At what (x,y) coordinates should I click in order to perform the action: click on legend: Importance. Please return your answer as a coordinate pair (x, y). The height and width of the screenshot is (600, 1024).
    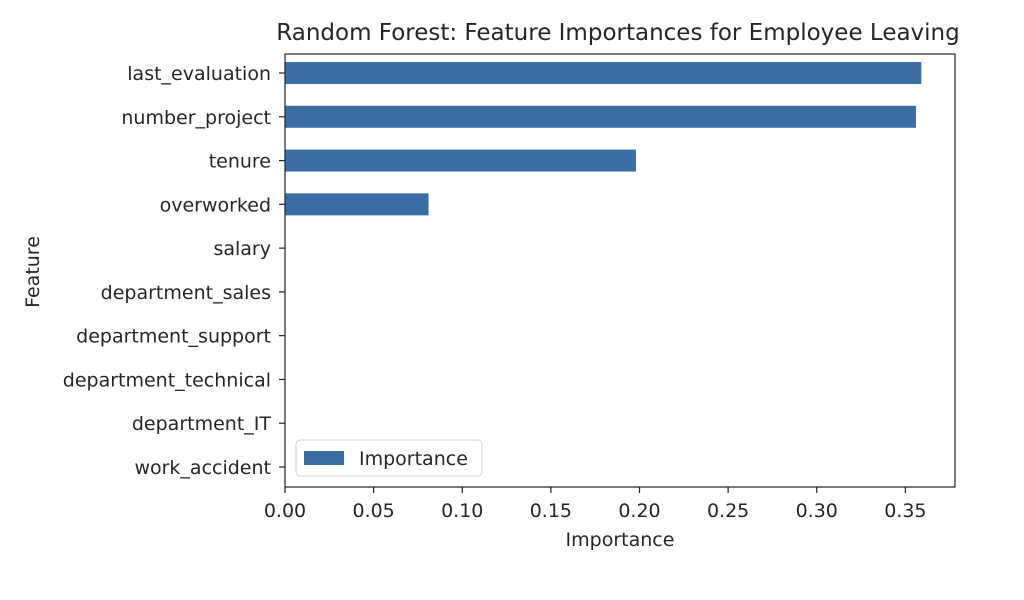
    Looking at the image, I should click on (389, 458).